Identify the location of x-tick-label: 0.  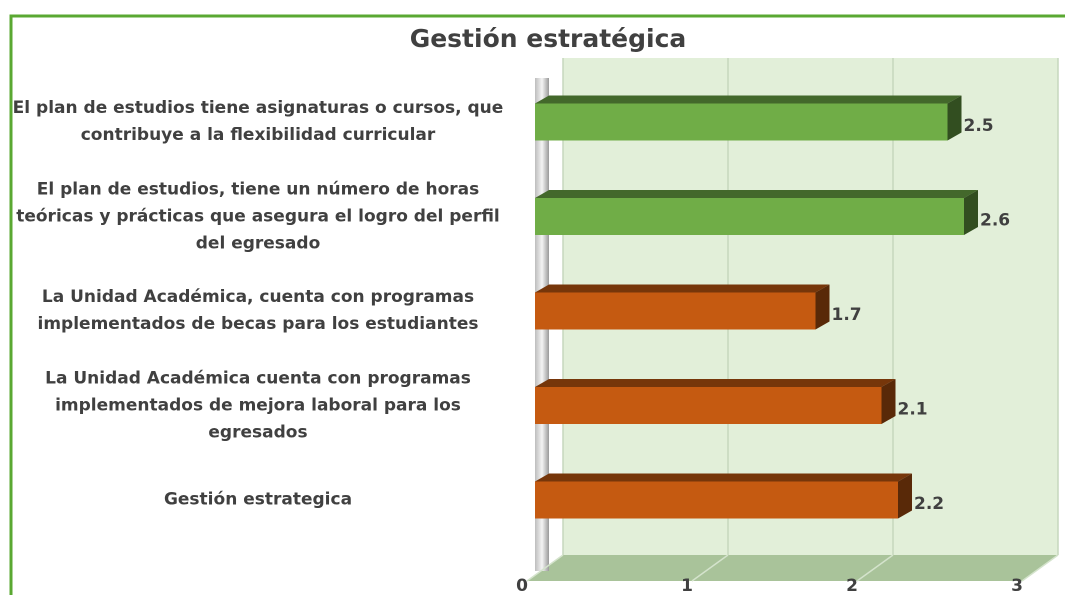
(522, 585).